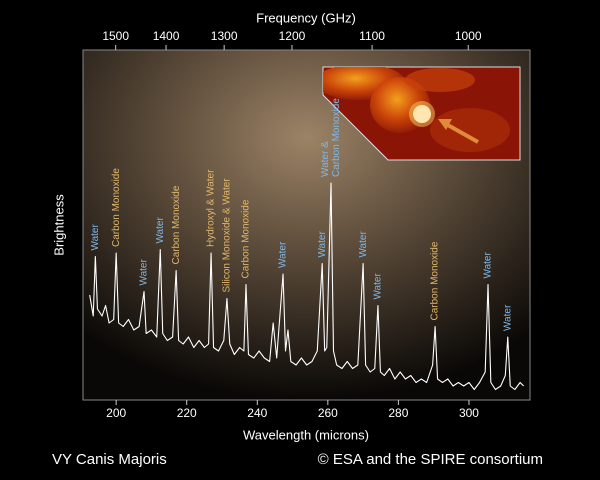 The width and height of the screenshot is (600, 480). What do you see at coordinates (116, 413) in the screenshot?
I see `x-tick-label: 200` at bounding box center [116, 413].